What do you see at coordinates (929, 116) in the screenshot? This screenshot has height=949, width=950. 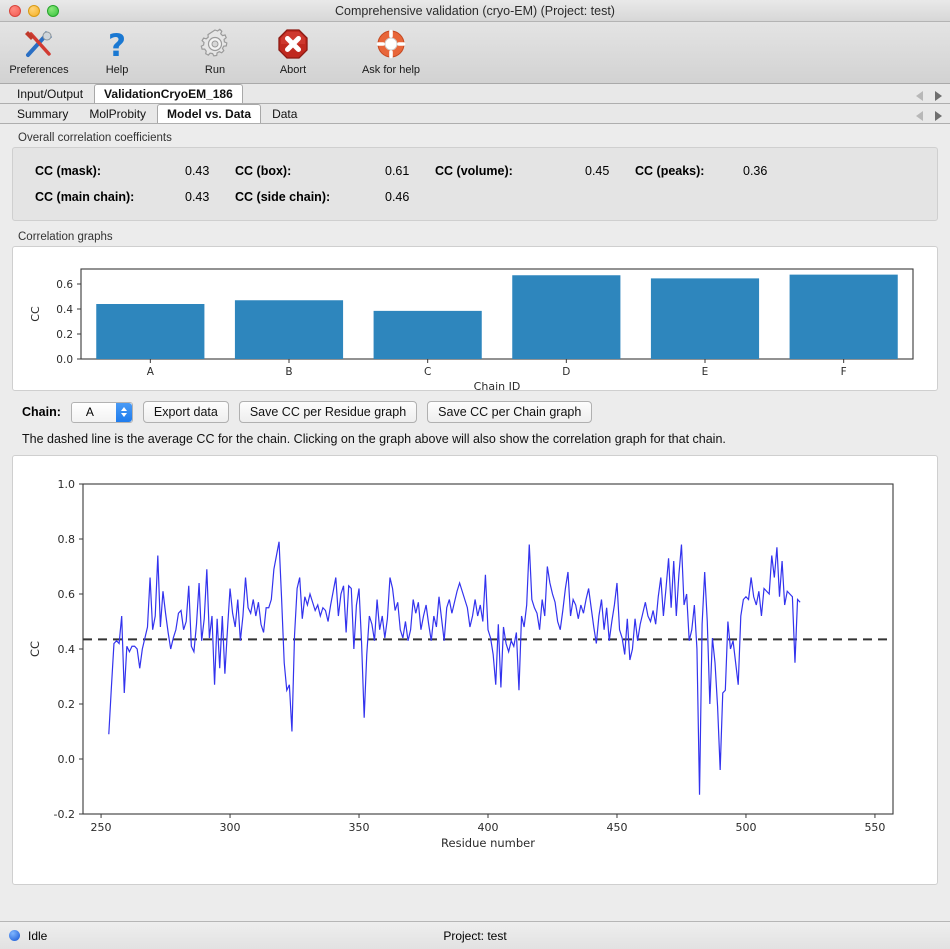 I see `secondary-tab-scroll-arrows` at bounding box center [929, 116].